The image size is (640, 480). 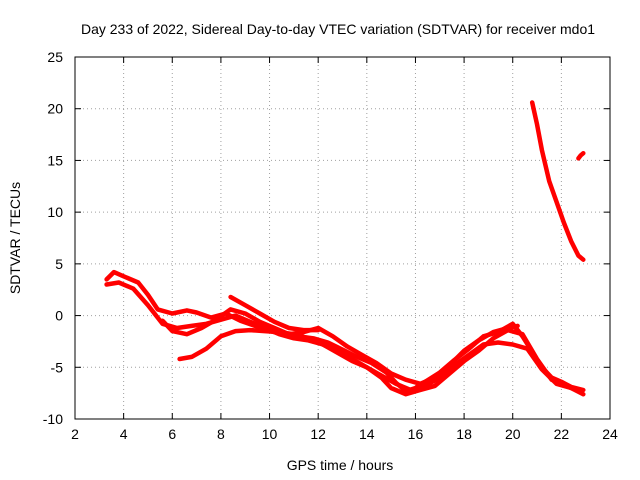 What do you see at coordinates (367, 434) in the screenshot?
I see `x-tick-label: 14` at bounding box center [367, 434].